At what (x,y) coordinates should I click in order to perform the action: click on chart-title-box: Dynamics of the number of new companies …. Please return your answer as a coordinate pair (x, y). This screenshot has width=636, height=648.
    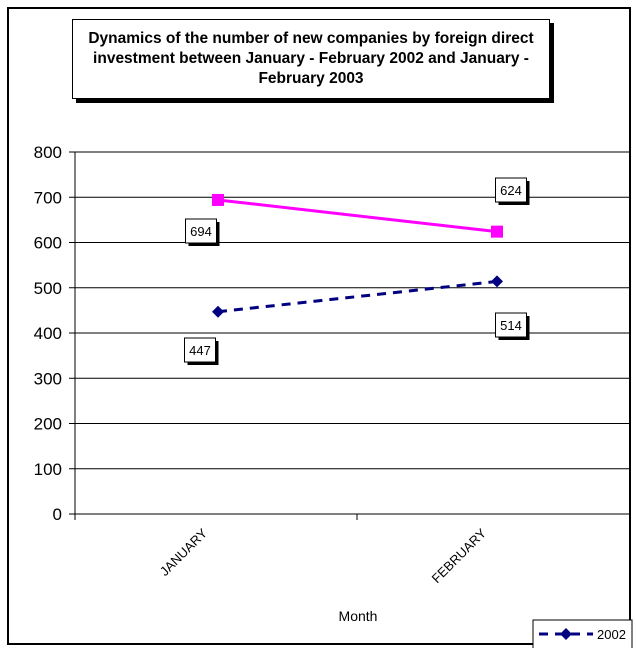
    Looking at the image, I should click on (311, 59).